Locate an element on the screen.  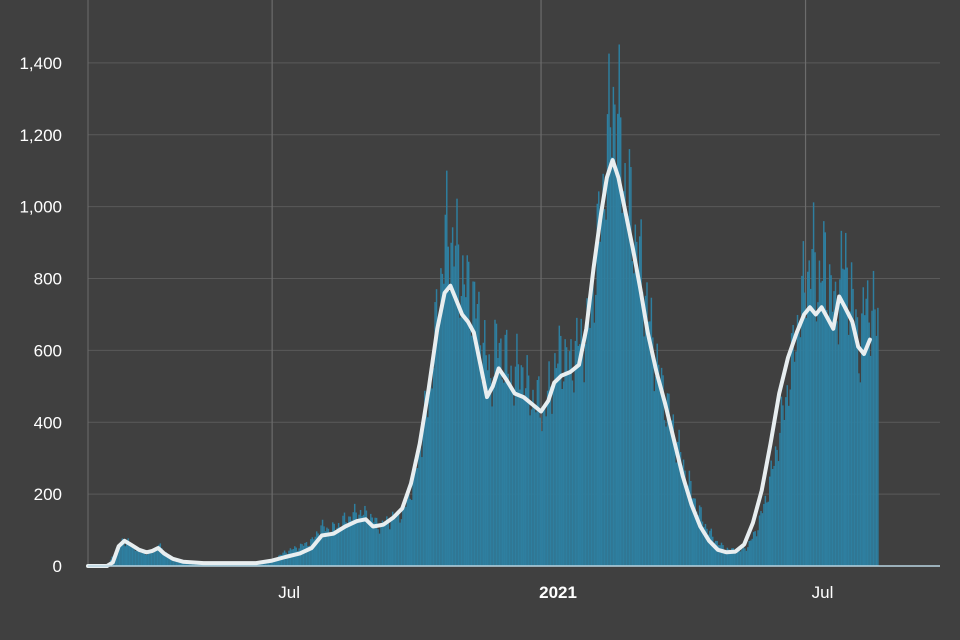
y-tick-label: 600 is located at coordinates (48, 350).